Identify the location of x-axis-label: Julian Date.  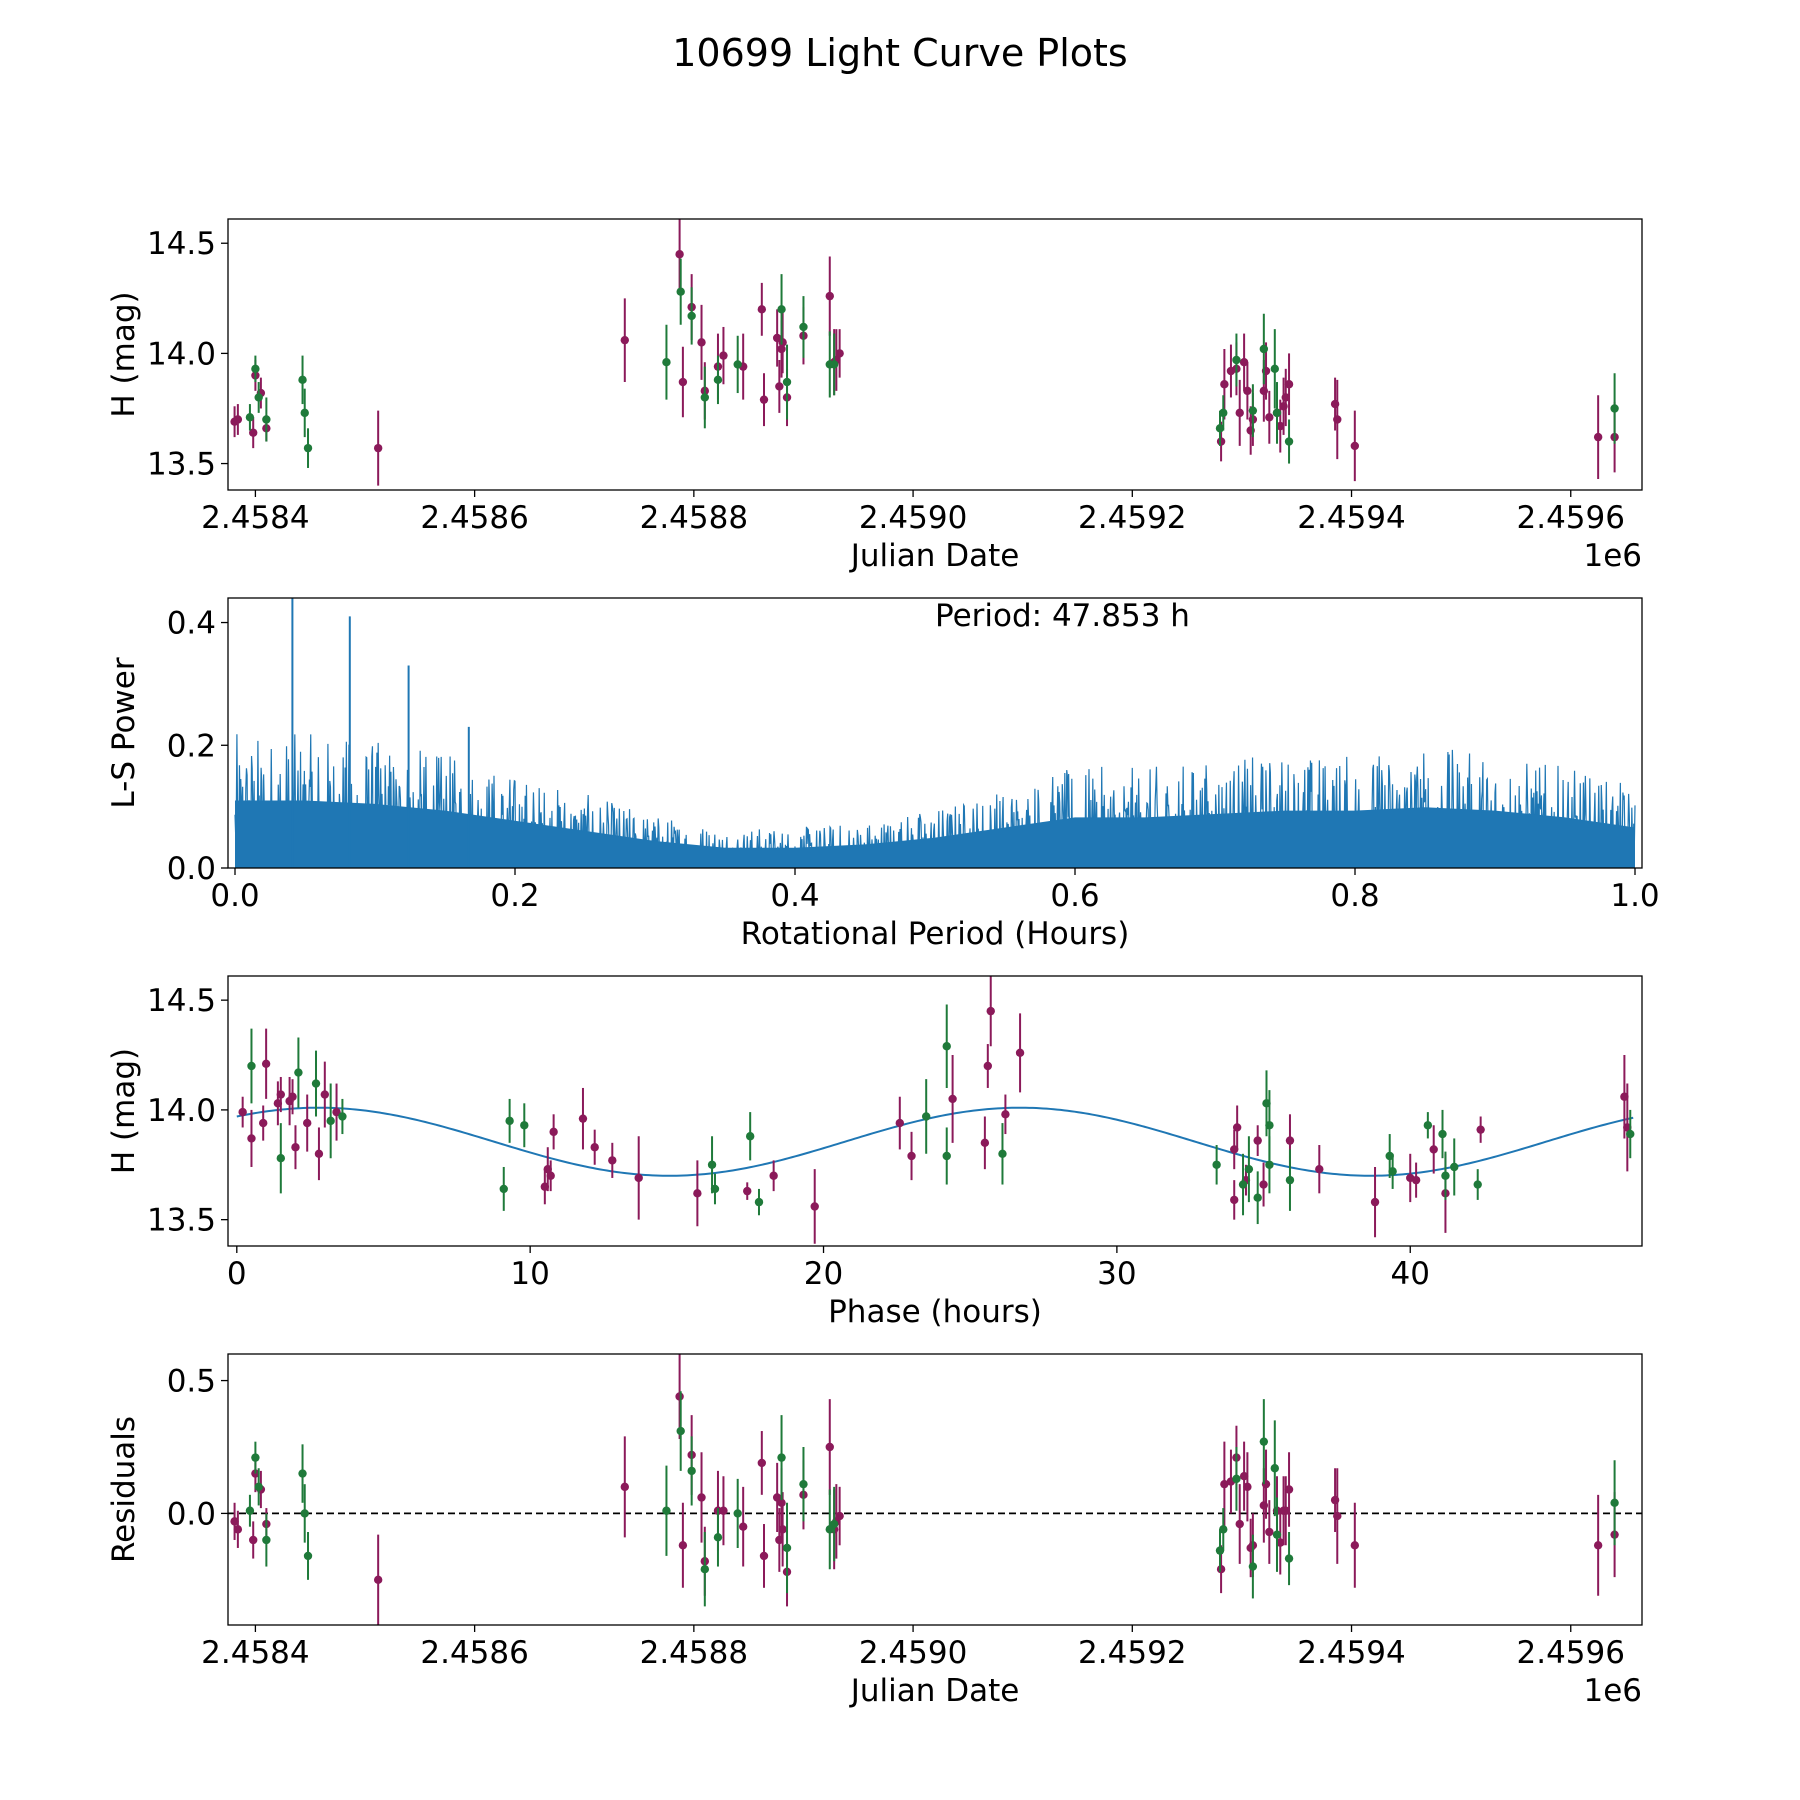
(934, 556).